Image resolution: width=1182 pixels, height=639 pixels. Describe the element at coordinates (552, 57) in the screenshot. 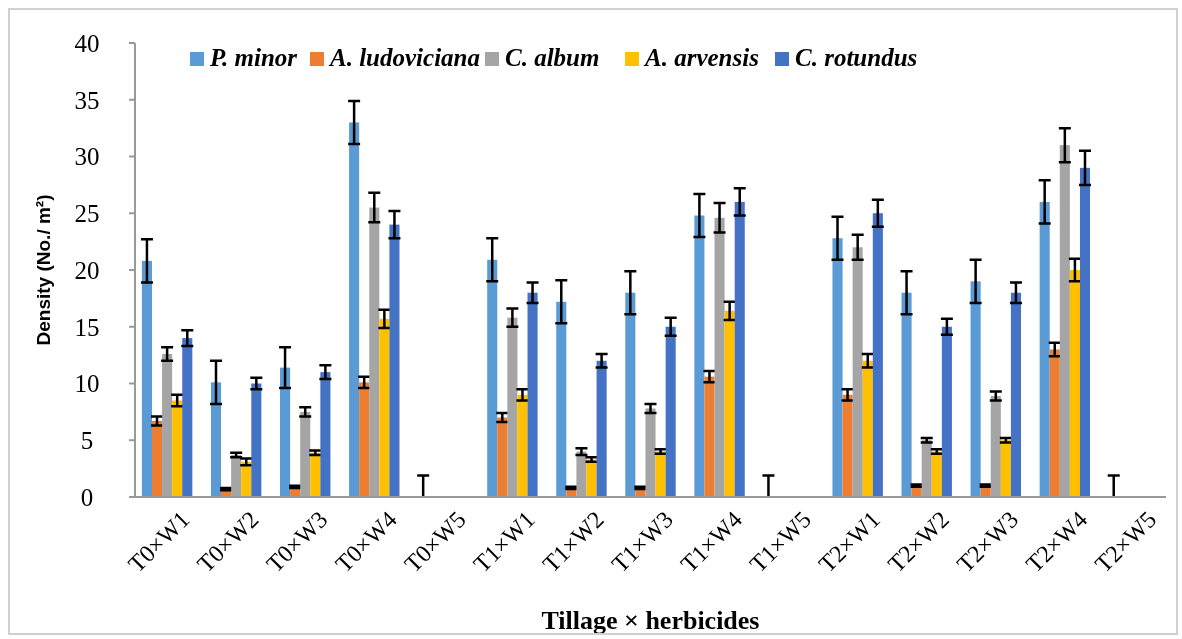

I see `legend-label: C. album` at that location.